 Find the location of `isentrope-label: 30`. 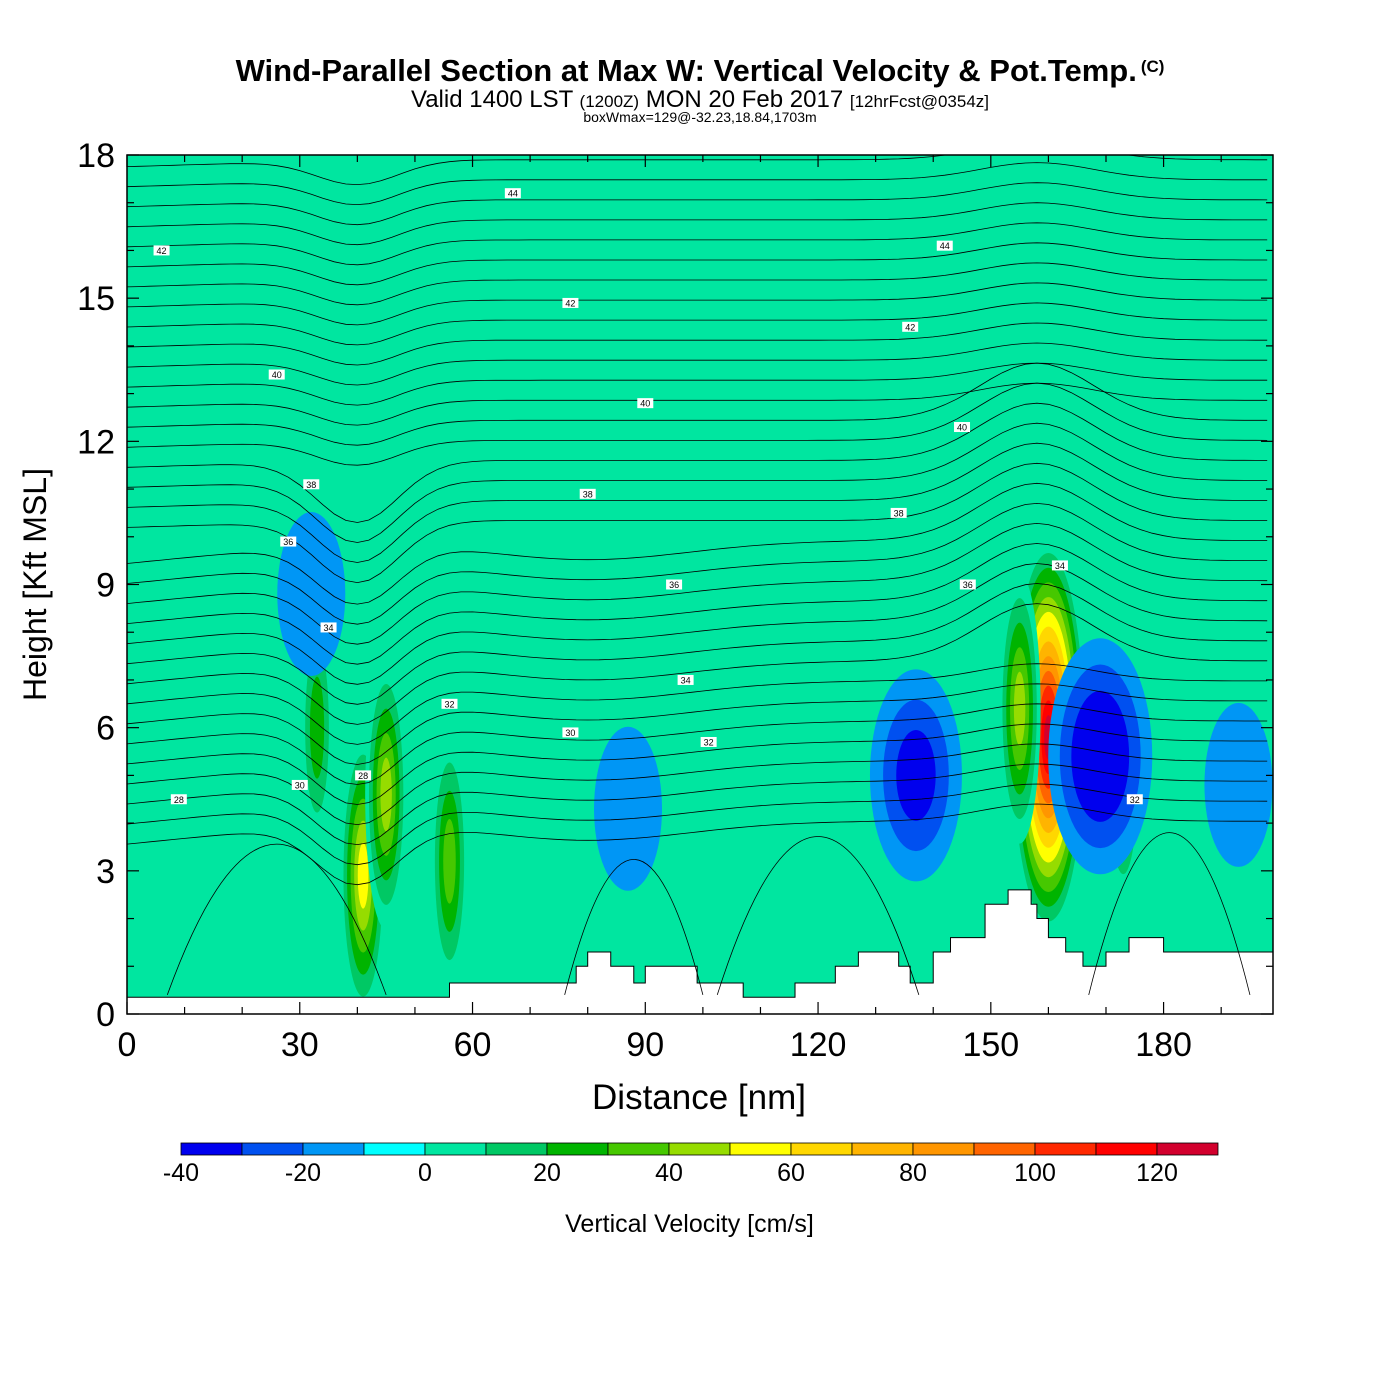

isentrope-label: 30 is located at coordinates (299, 784).